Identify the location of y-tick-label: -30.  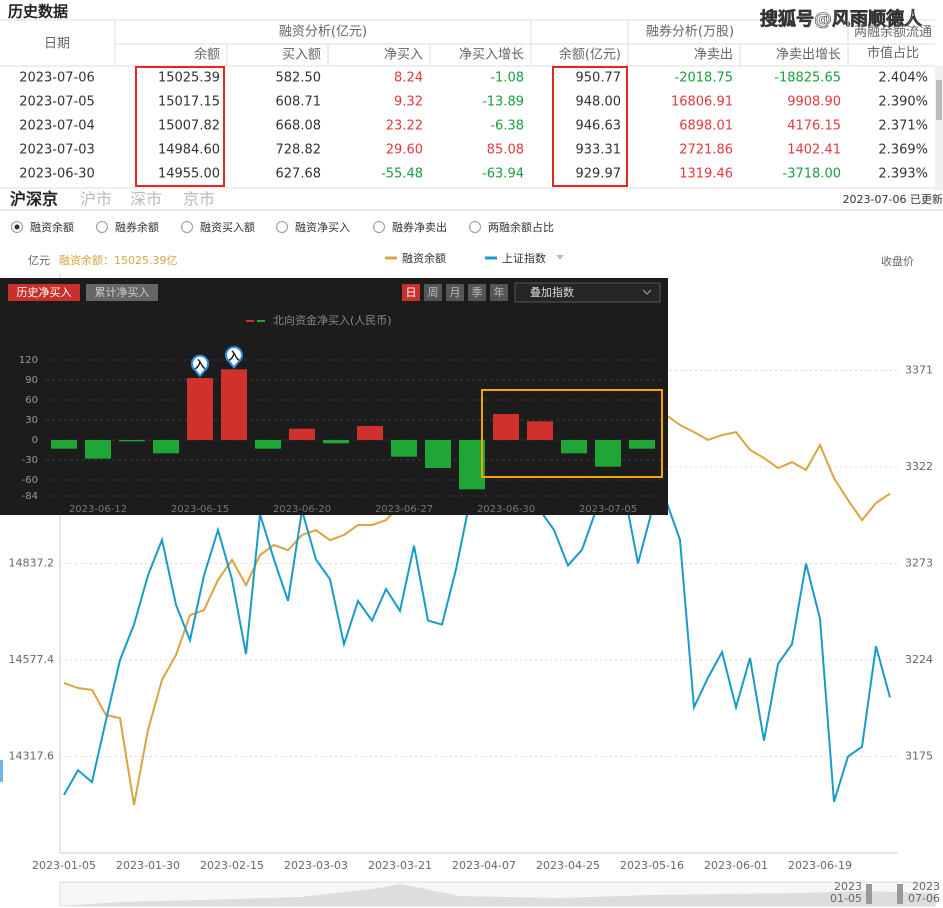
(30, 460).